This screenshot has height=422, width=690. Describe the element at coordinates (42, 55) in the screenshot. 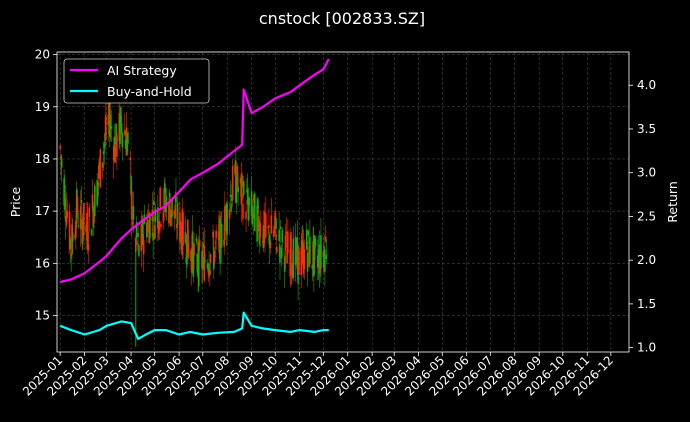

I see `y-tick-label: 20` at that location.